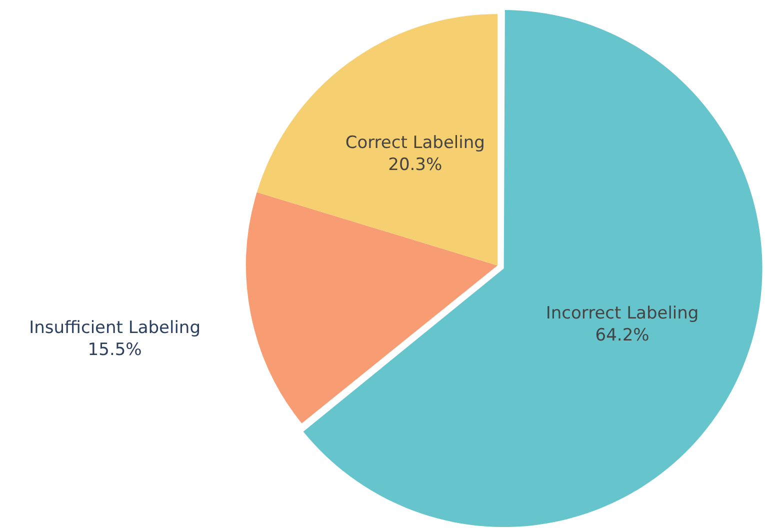 The image size is (765, 531). I want to click on slice-label: Insufficient Labeling, so click(115, 328).